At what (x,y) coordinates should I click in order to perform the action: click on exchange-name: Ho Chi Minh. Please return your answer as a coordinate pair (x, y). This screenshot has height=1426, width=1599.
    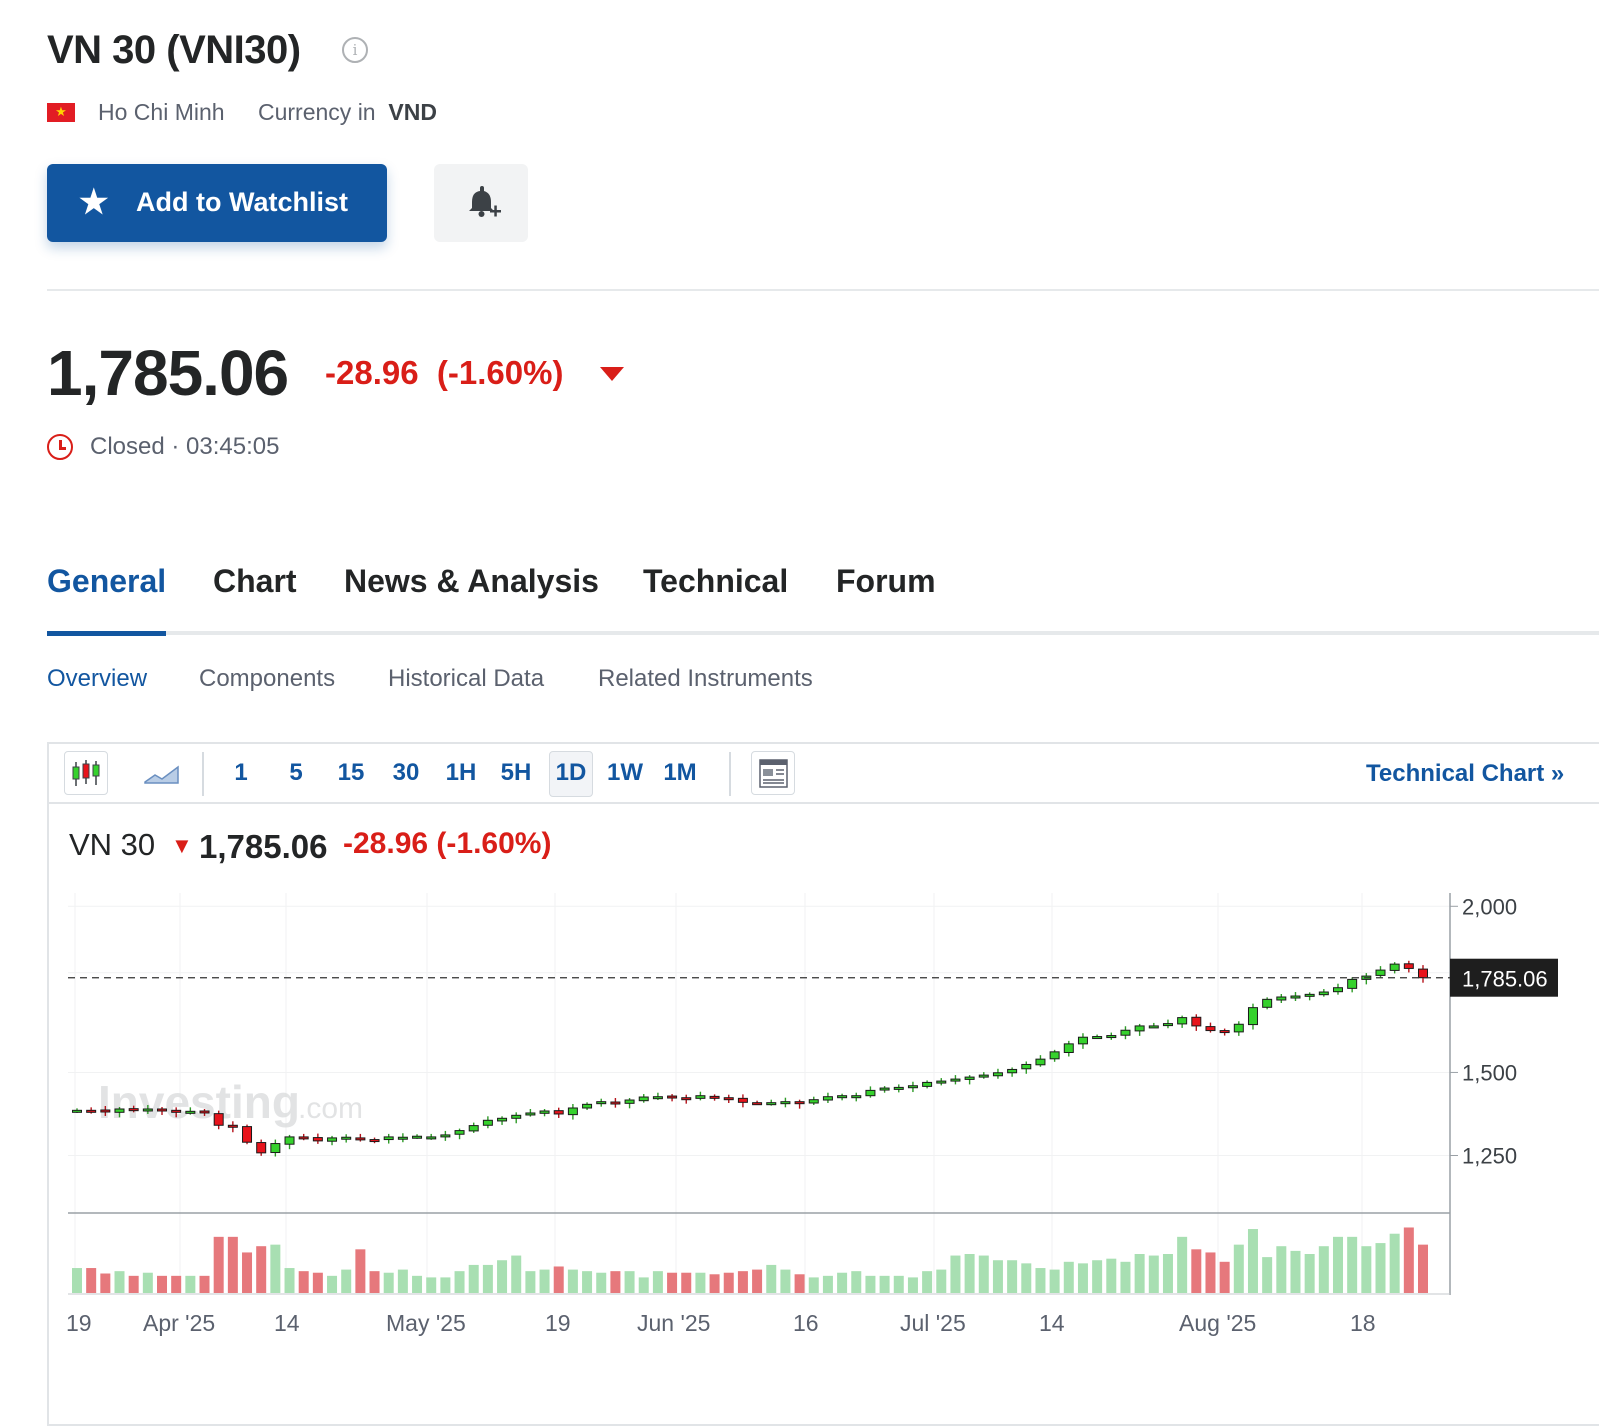
    Looking at the image, I should click on (161, 112).